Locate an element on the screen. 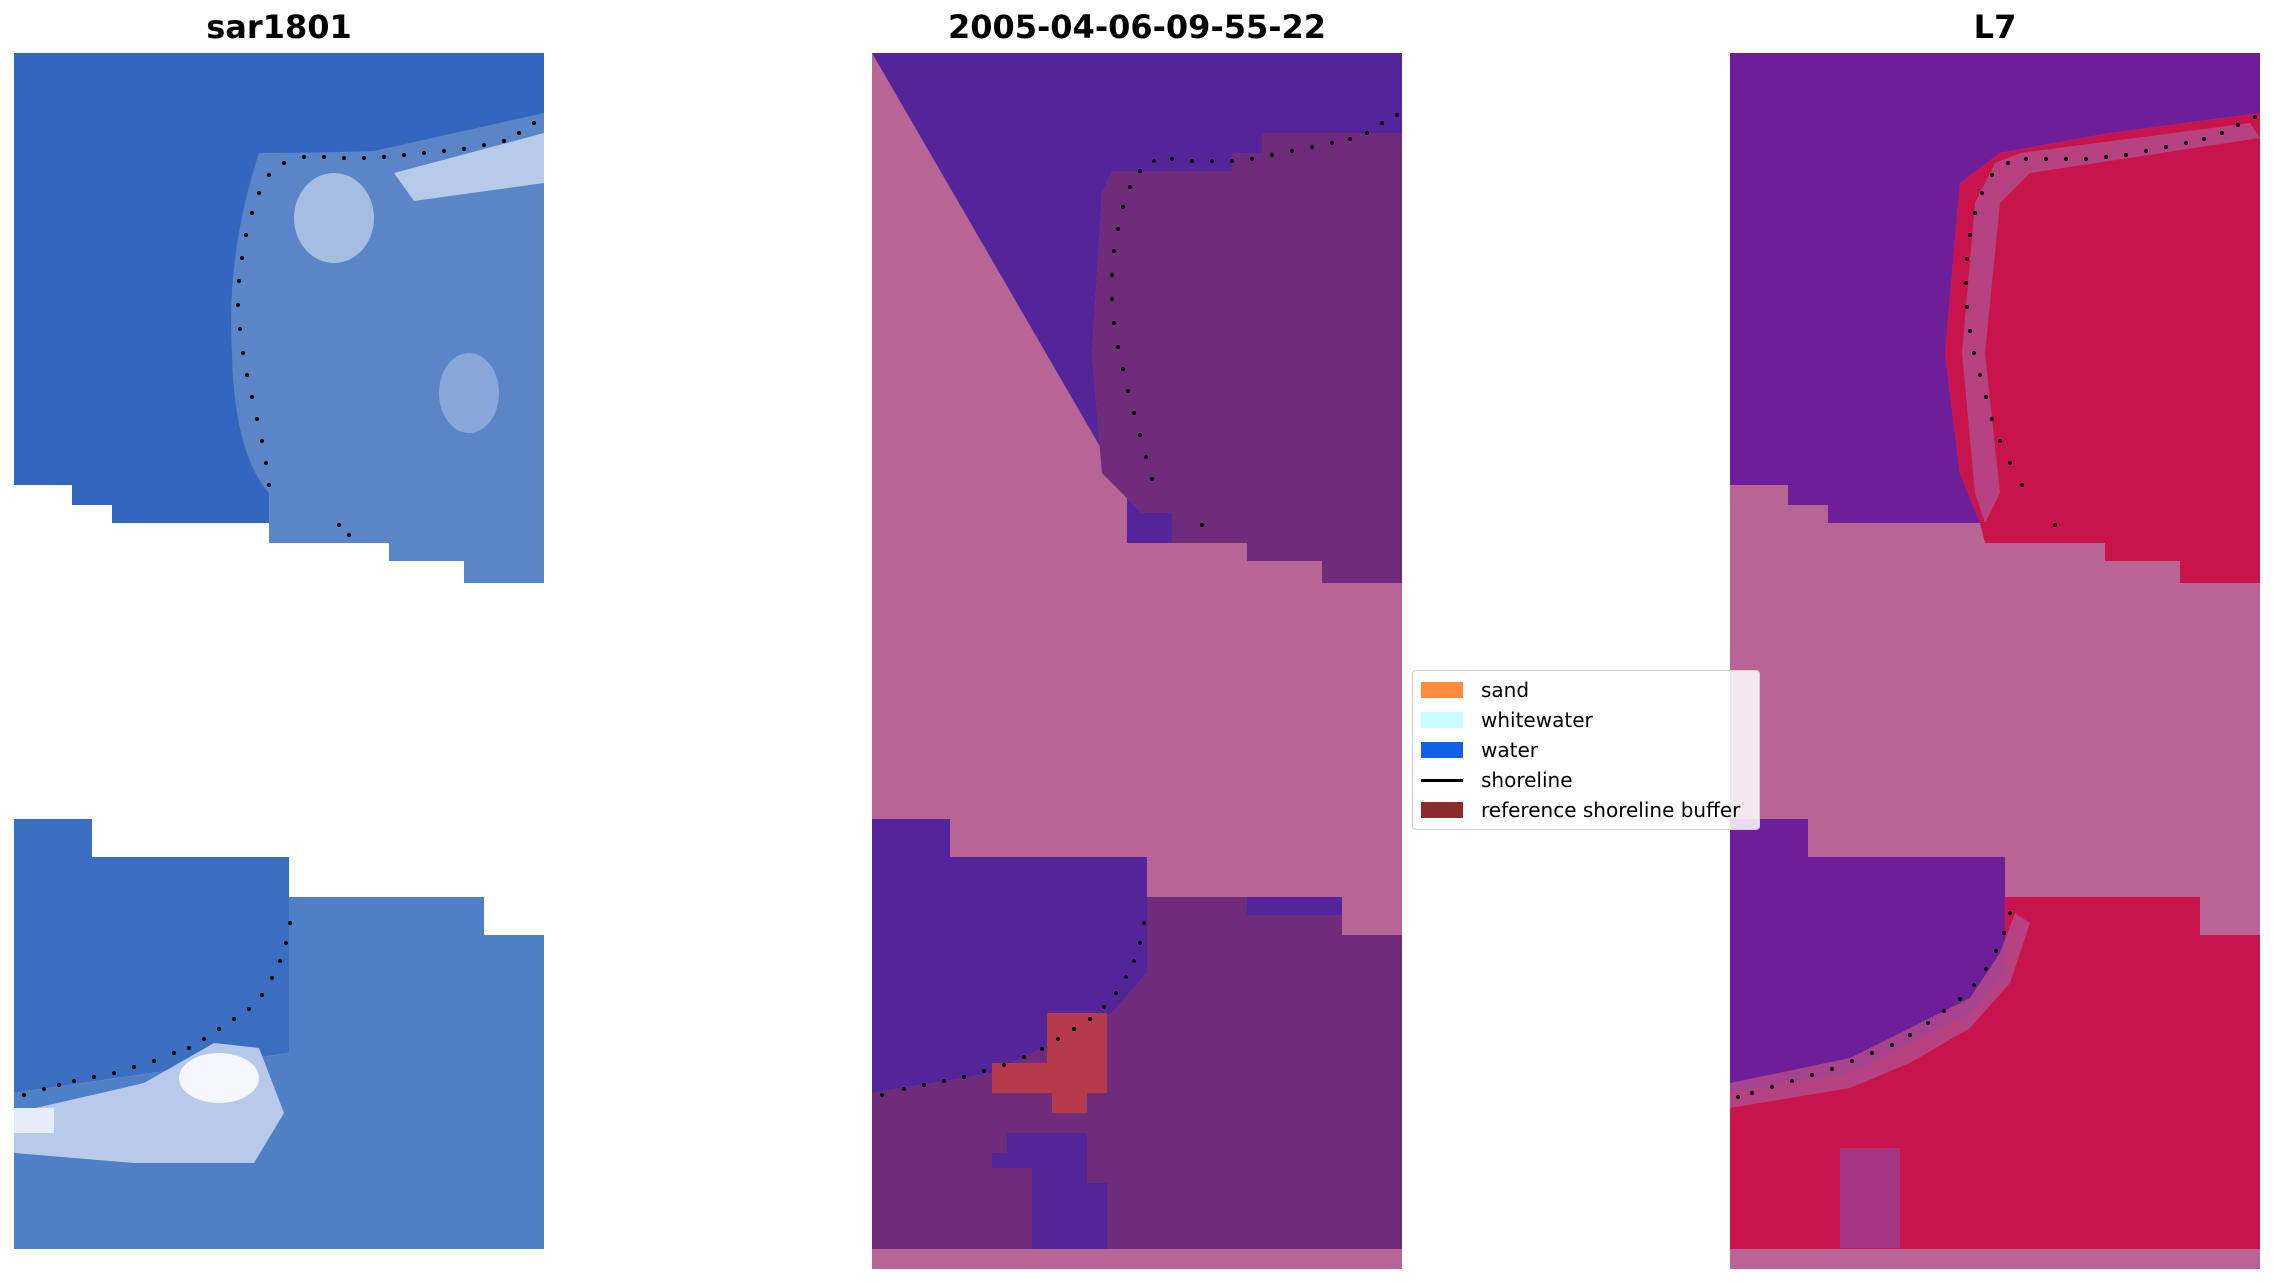 The width and height of the screenshot is (2274, 1283). classified-bottom-strip is located at coordinates (1137, 1259).